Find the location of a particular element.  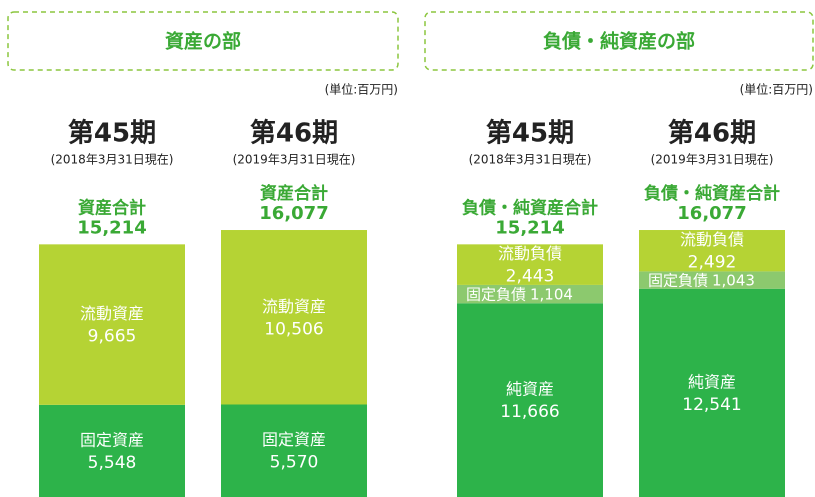

segment-value: 10,506 is located at coordinates (293, 329).